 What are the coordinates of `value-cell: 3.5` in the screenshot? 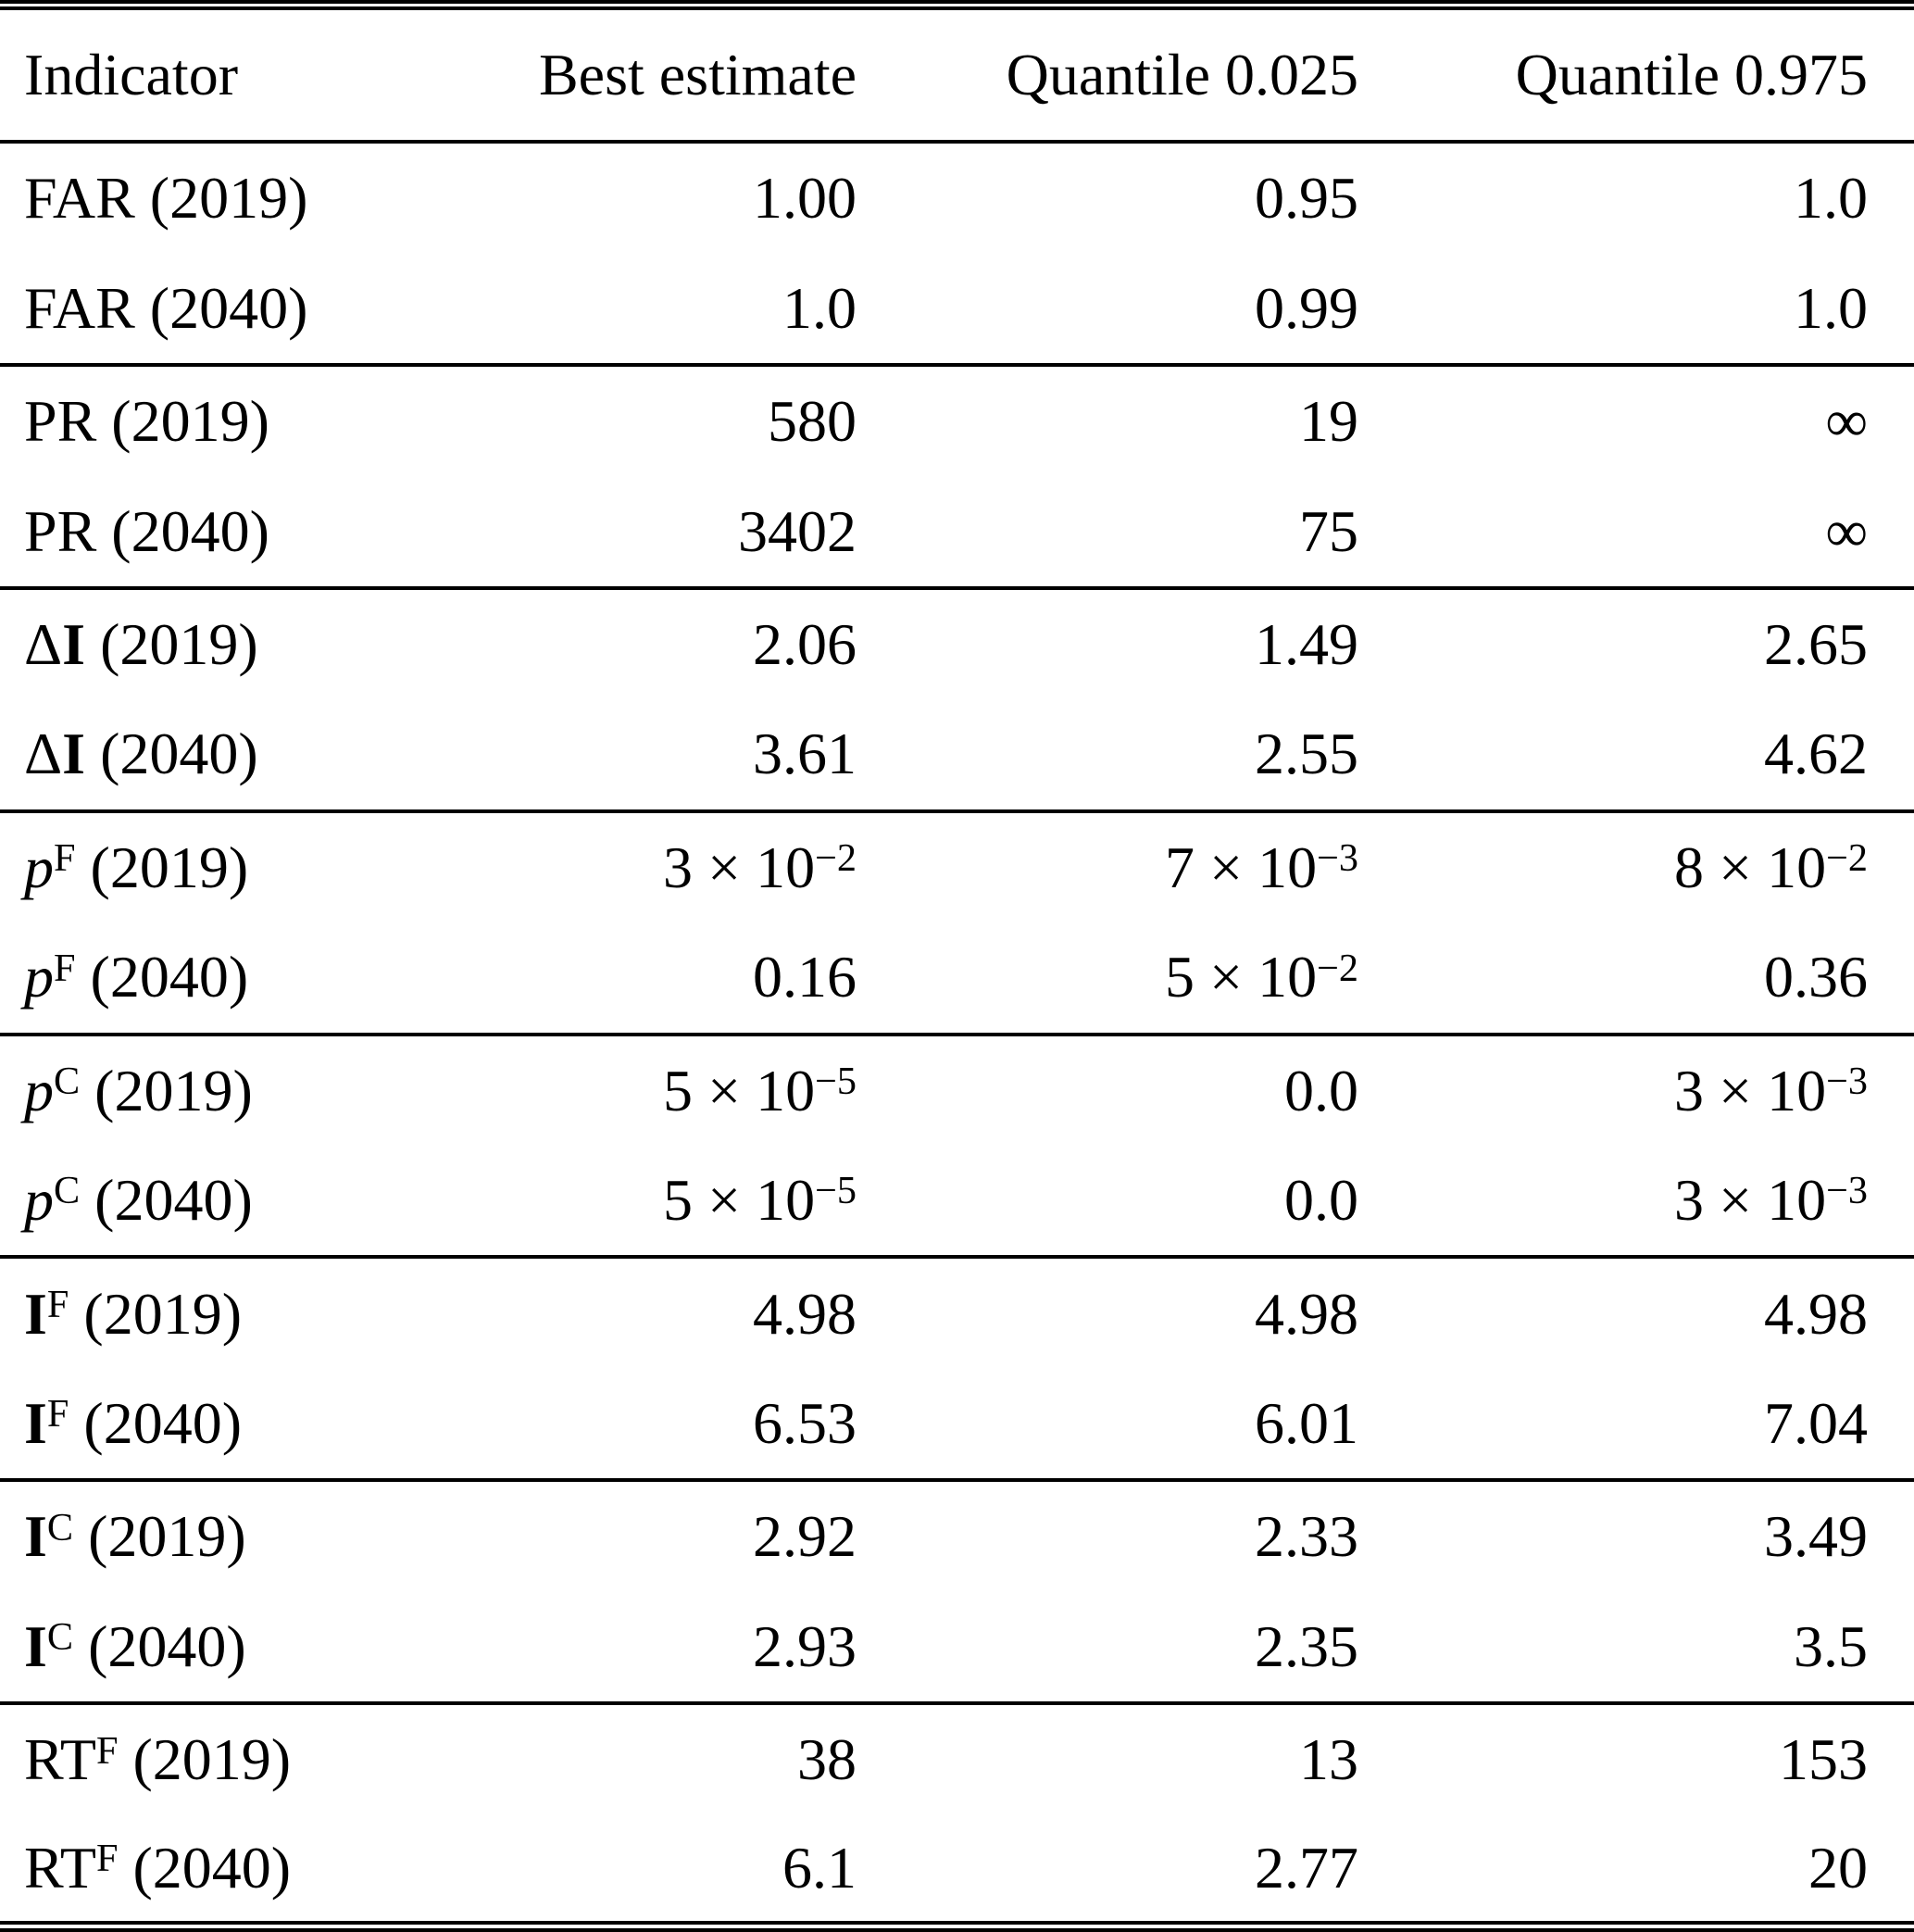 It's located at (1831, 1645).